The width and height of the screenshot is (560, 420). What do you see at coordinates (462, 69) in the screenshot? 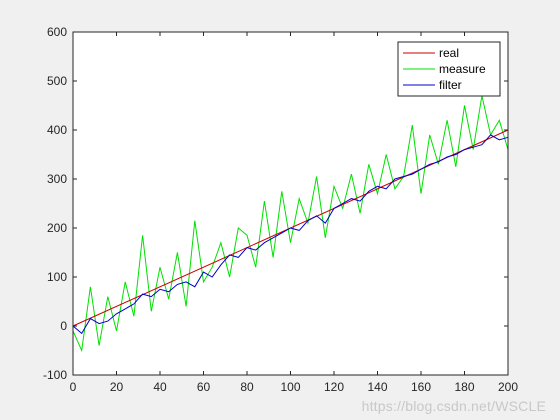
I see `legend-label-measure: measure` at bounding box center [462, 69].